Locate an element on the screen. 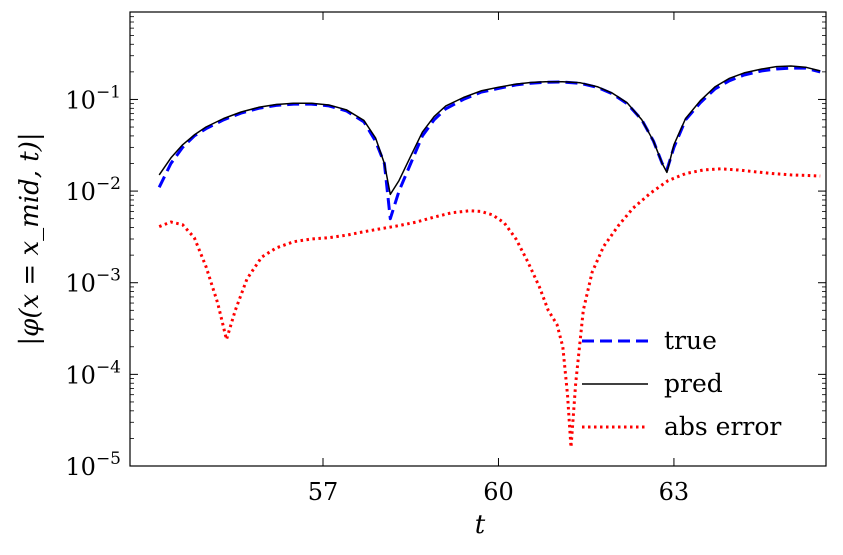 This screenshot has width=843, height=555. legend-label: abs error is located at coordinates (722, 426).